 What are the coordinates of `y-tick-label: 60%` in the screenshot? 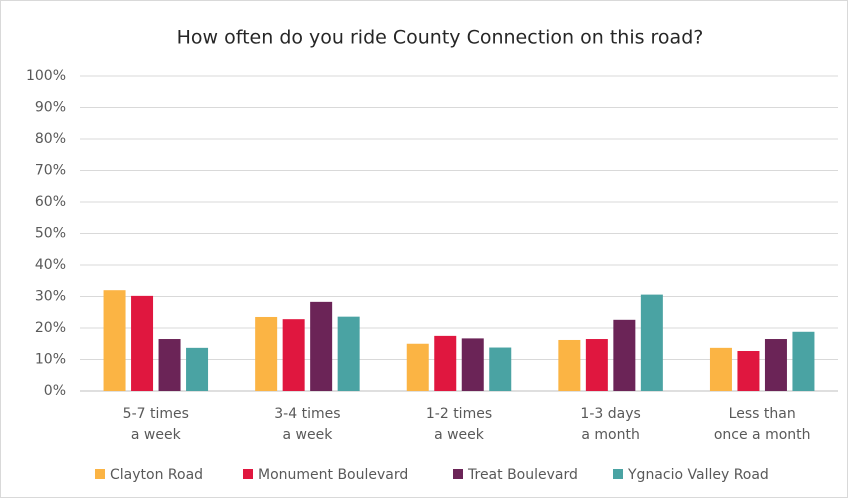 It's located at (50, 202).